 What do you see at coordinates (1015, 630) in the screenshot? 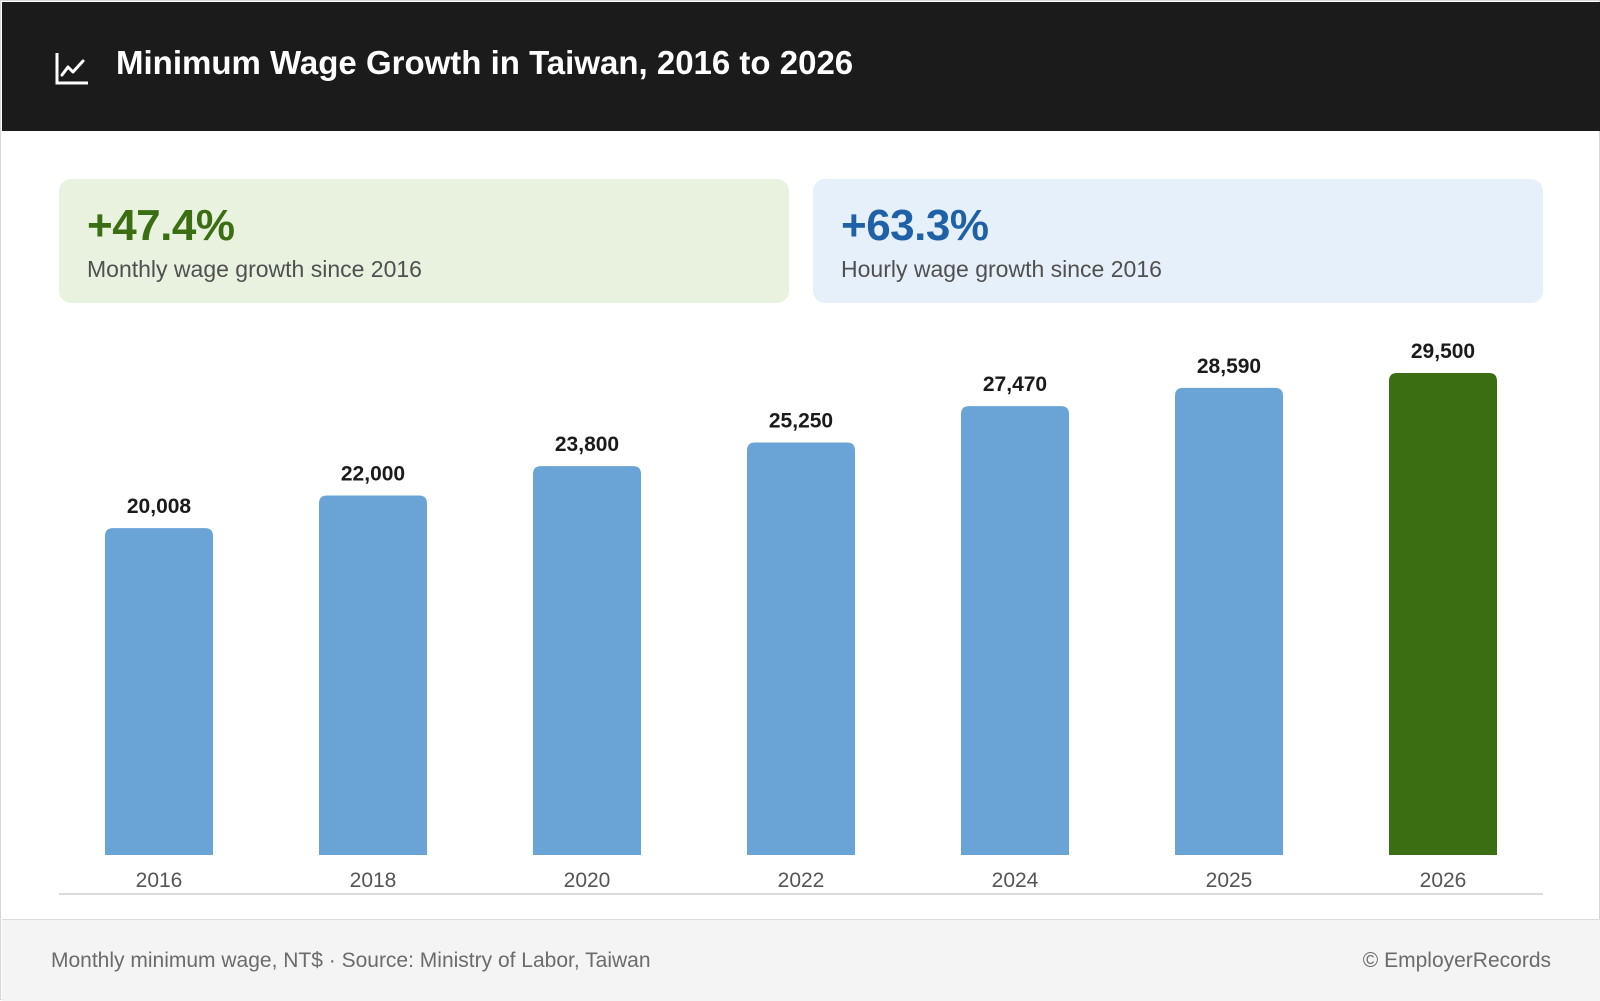
I see `bar-2024` at bounding box center [1015, 630].